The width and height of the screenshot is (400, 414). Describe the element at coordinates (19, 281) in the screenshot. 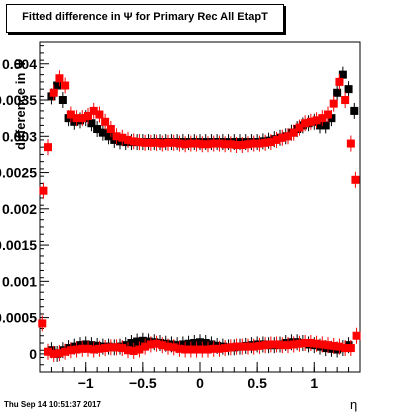

I see `y-tick-label: 0.001` at that location.